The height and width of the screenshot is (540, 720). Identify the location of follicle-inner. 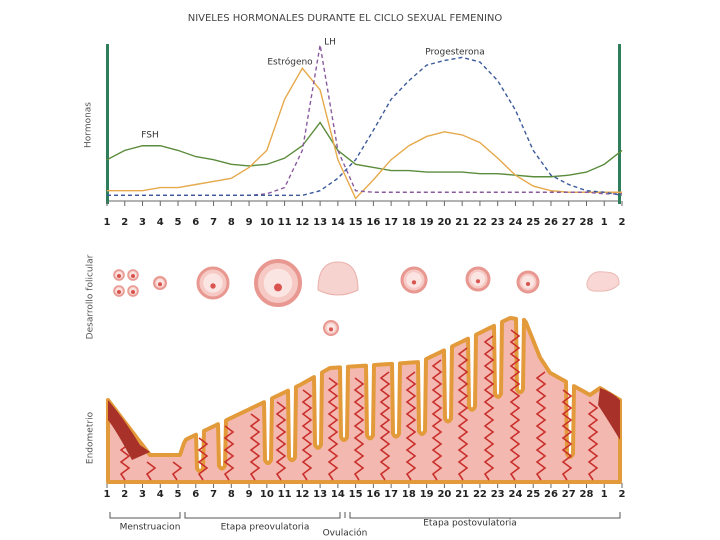
(278, 283).